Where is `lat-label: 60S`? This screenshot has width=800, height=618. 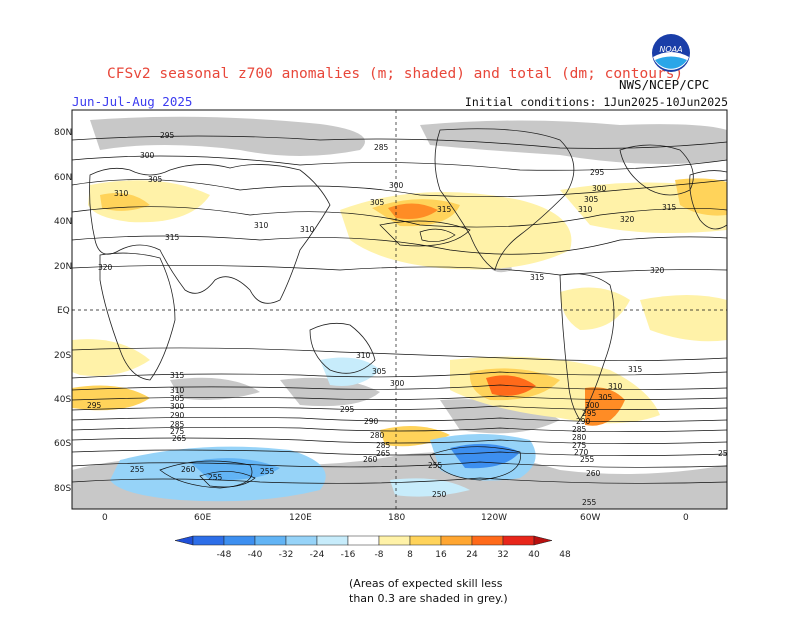 lat-label: 60S is located at coordinates (62, 444).